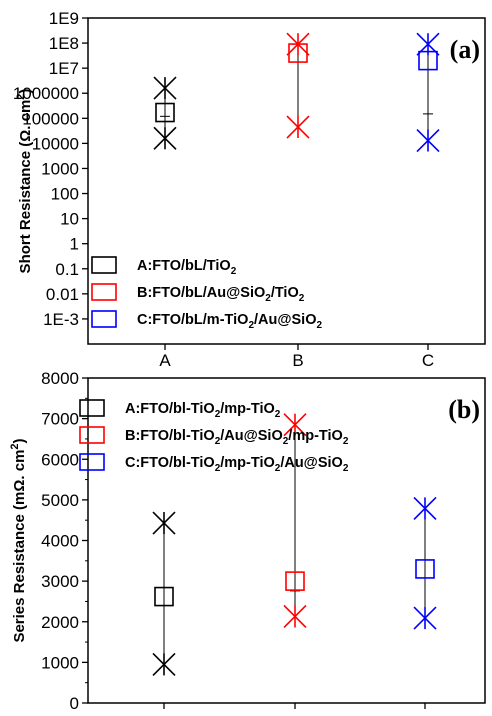 The image size is (492, 716). Describe the element at coordinates (55, 143) in the screenshot. I see `y-tick-label: 10000` at that location.